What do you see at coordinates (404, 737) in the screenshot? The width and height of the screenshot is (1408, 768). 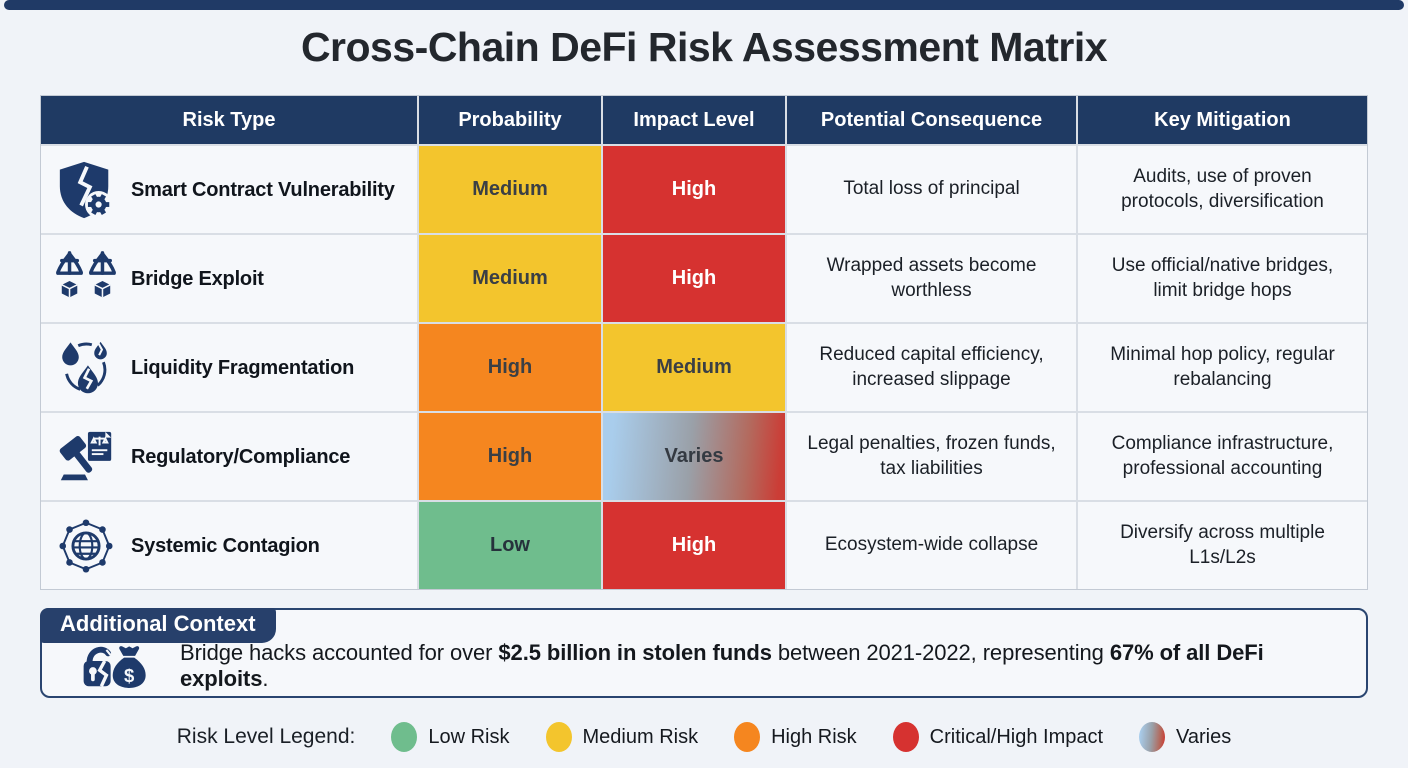 I see `low-risk-dot` at bounding box center [404, 737].